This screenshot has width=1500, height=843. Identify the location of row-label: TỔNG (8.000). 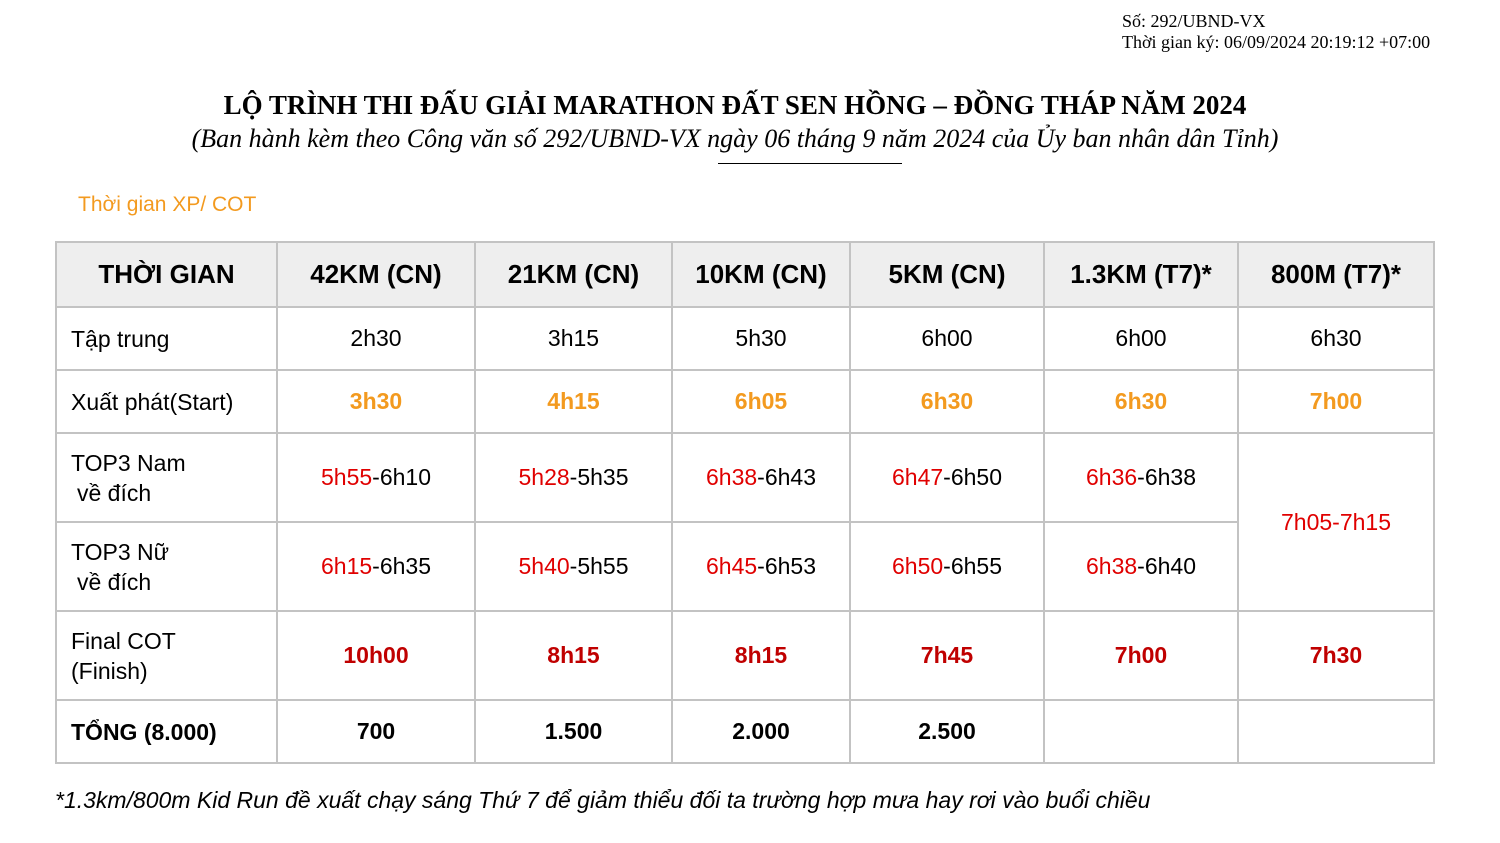
(166, 731).